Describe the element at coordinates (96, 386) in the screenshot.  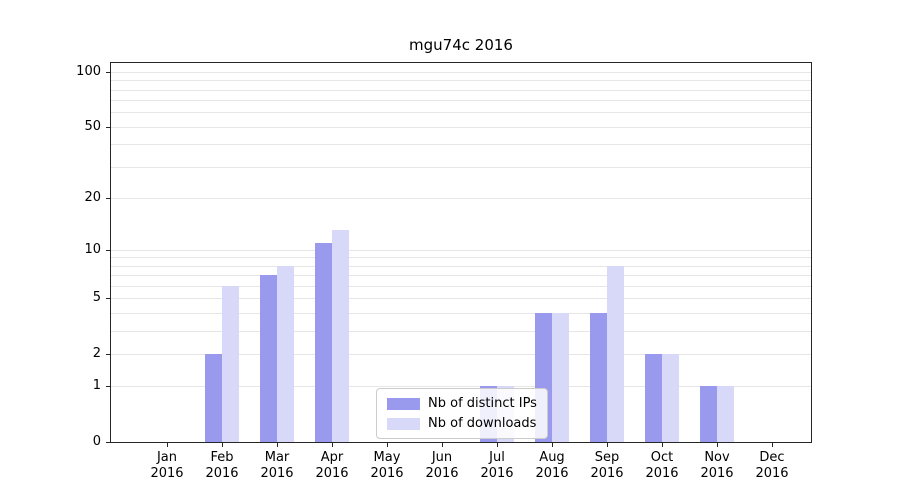
I see `y-tick-label: 1` at that location.